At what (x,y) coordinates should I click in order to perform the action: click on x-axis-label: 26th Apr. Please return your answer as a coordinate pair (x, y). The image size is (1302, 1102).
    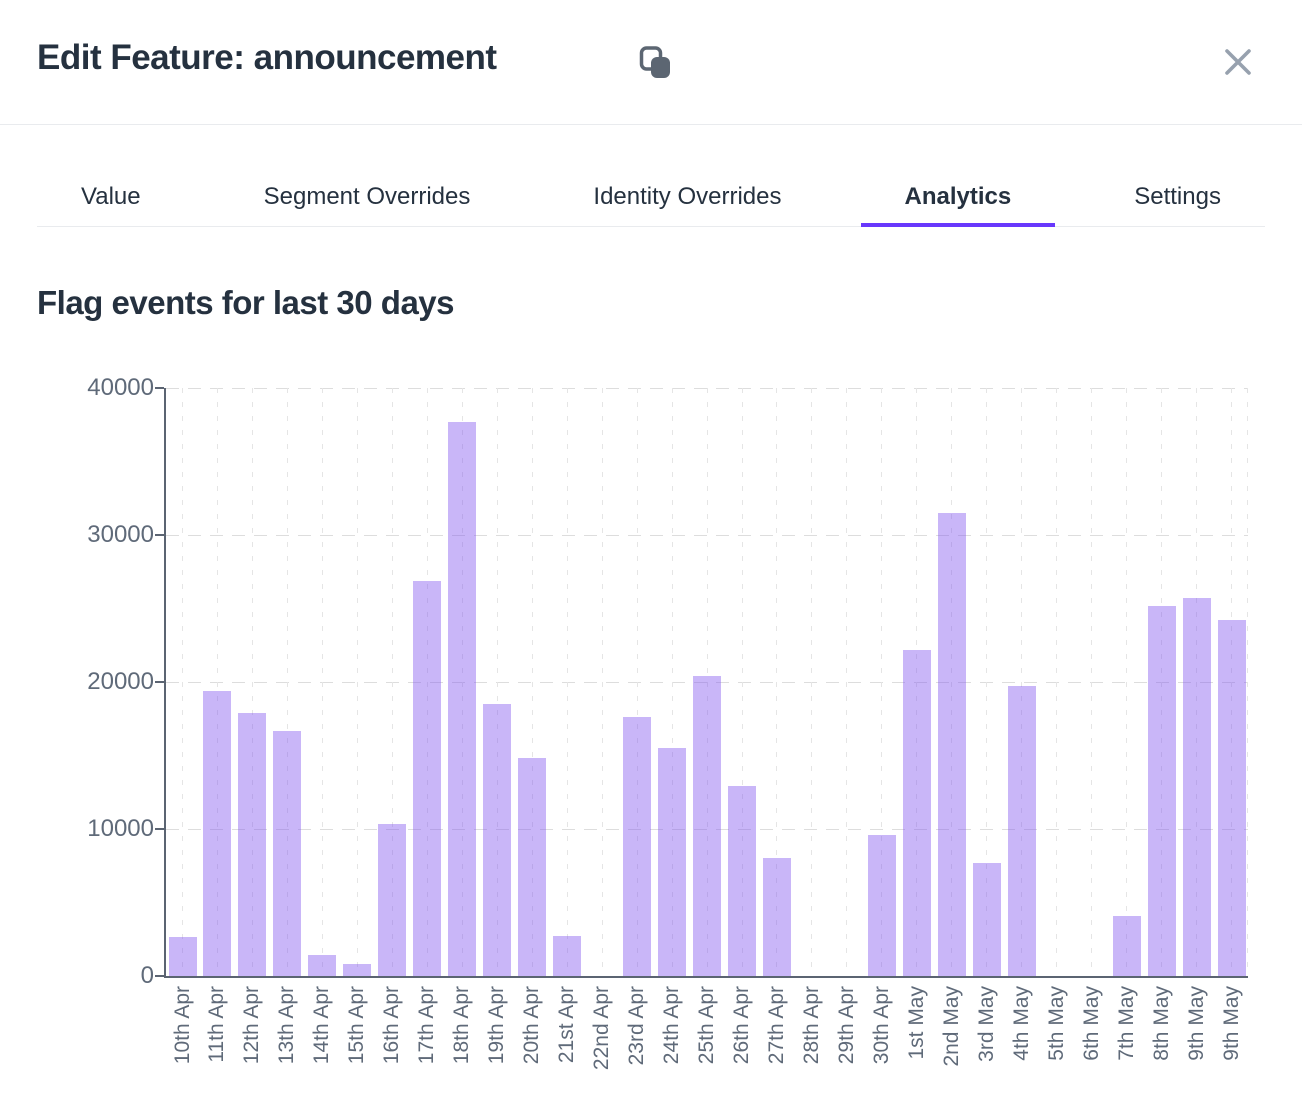
    Looking at the image, I should click on (742, 1025).